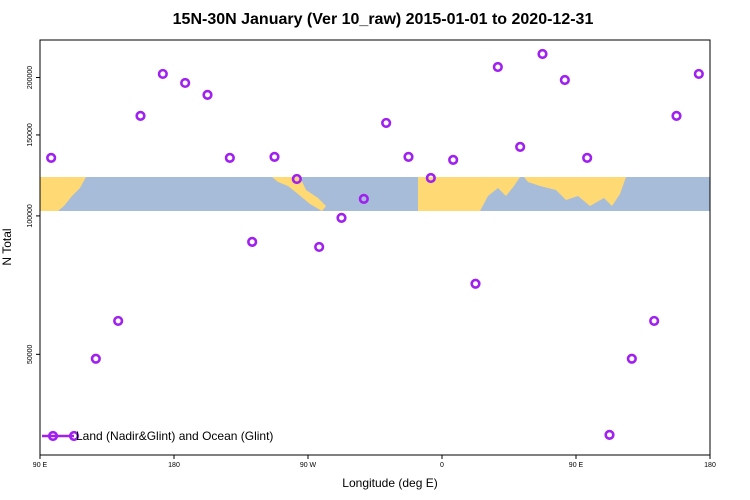 The width and height of the screenshot is (750, 500). I want to click on x-axis-label: Longitude (deg E), so click(389, 483).